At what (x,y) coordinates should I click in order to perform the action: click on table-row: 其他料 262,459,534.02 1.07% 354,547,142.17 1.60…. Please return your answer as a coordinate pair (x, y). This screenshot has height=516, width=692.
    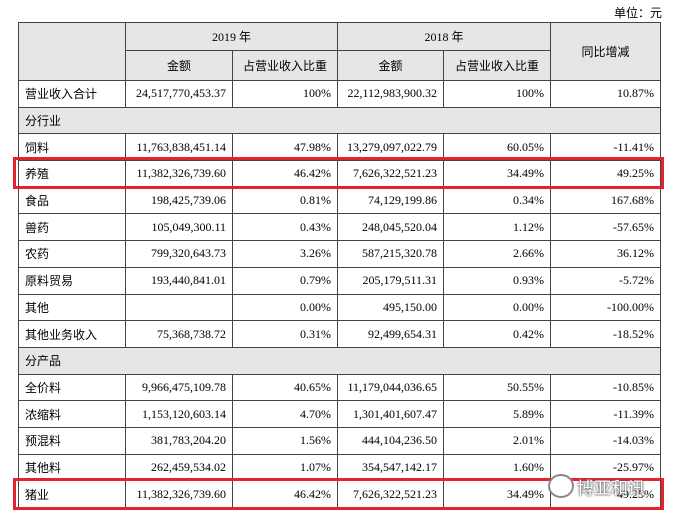
    Looking at the image, I should click on (340, 467).